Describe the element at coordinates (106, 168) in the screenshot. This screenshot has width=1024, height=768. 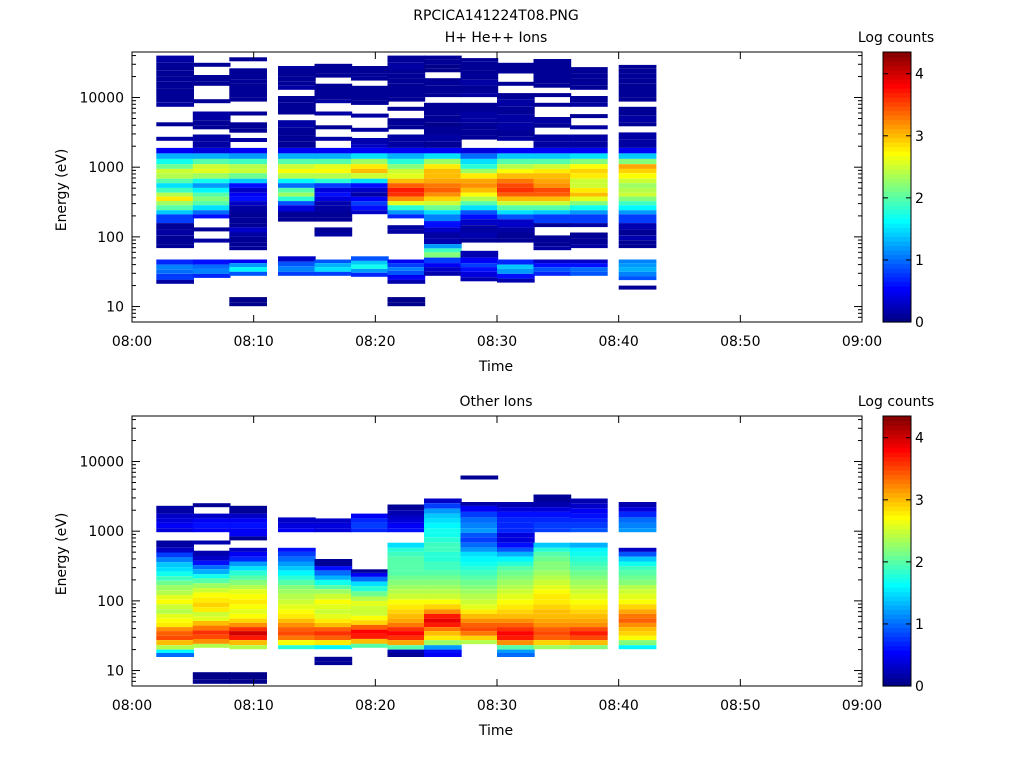
I see `y-tick-label: 1000` at that location.